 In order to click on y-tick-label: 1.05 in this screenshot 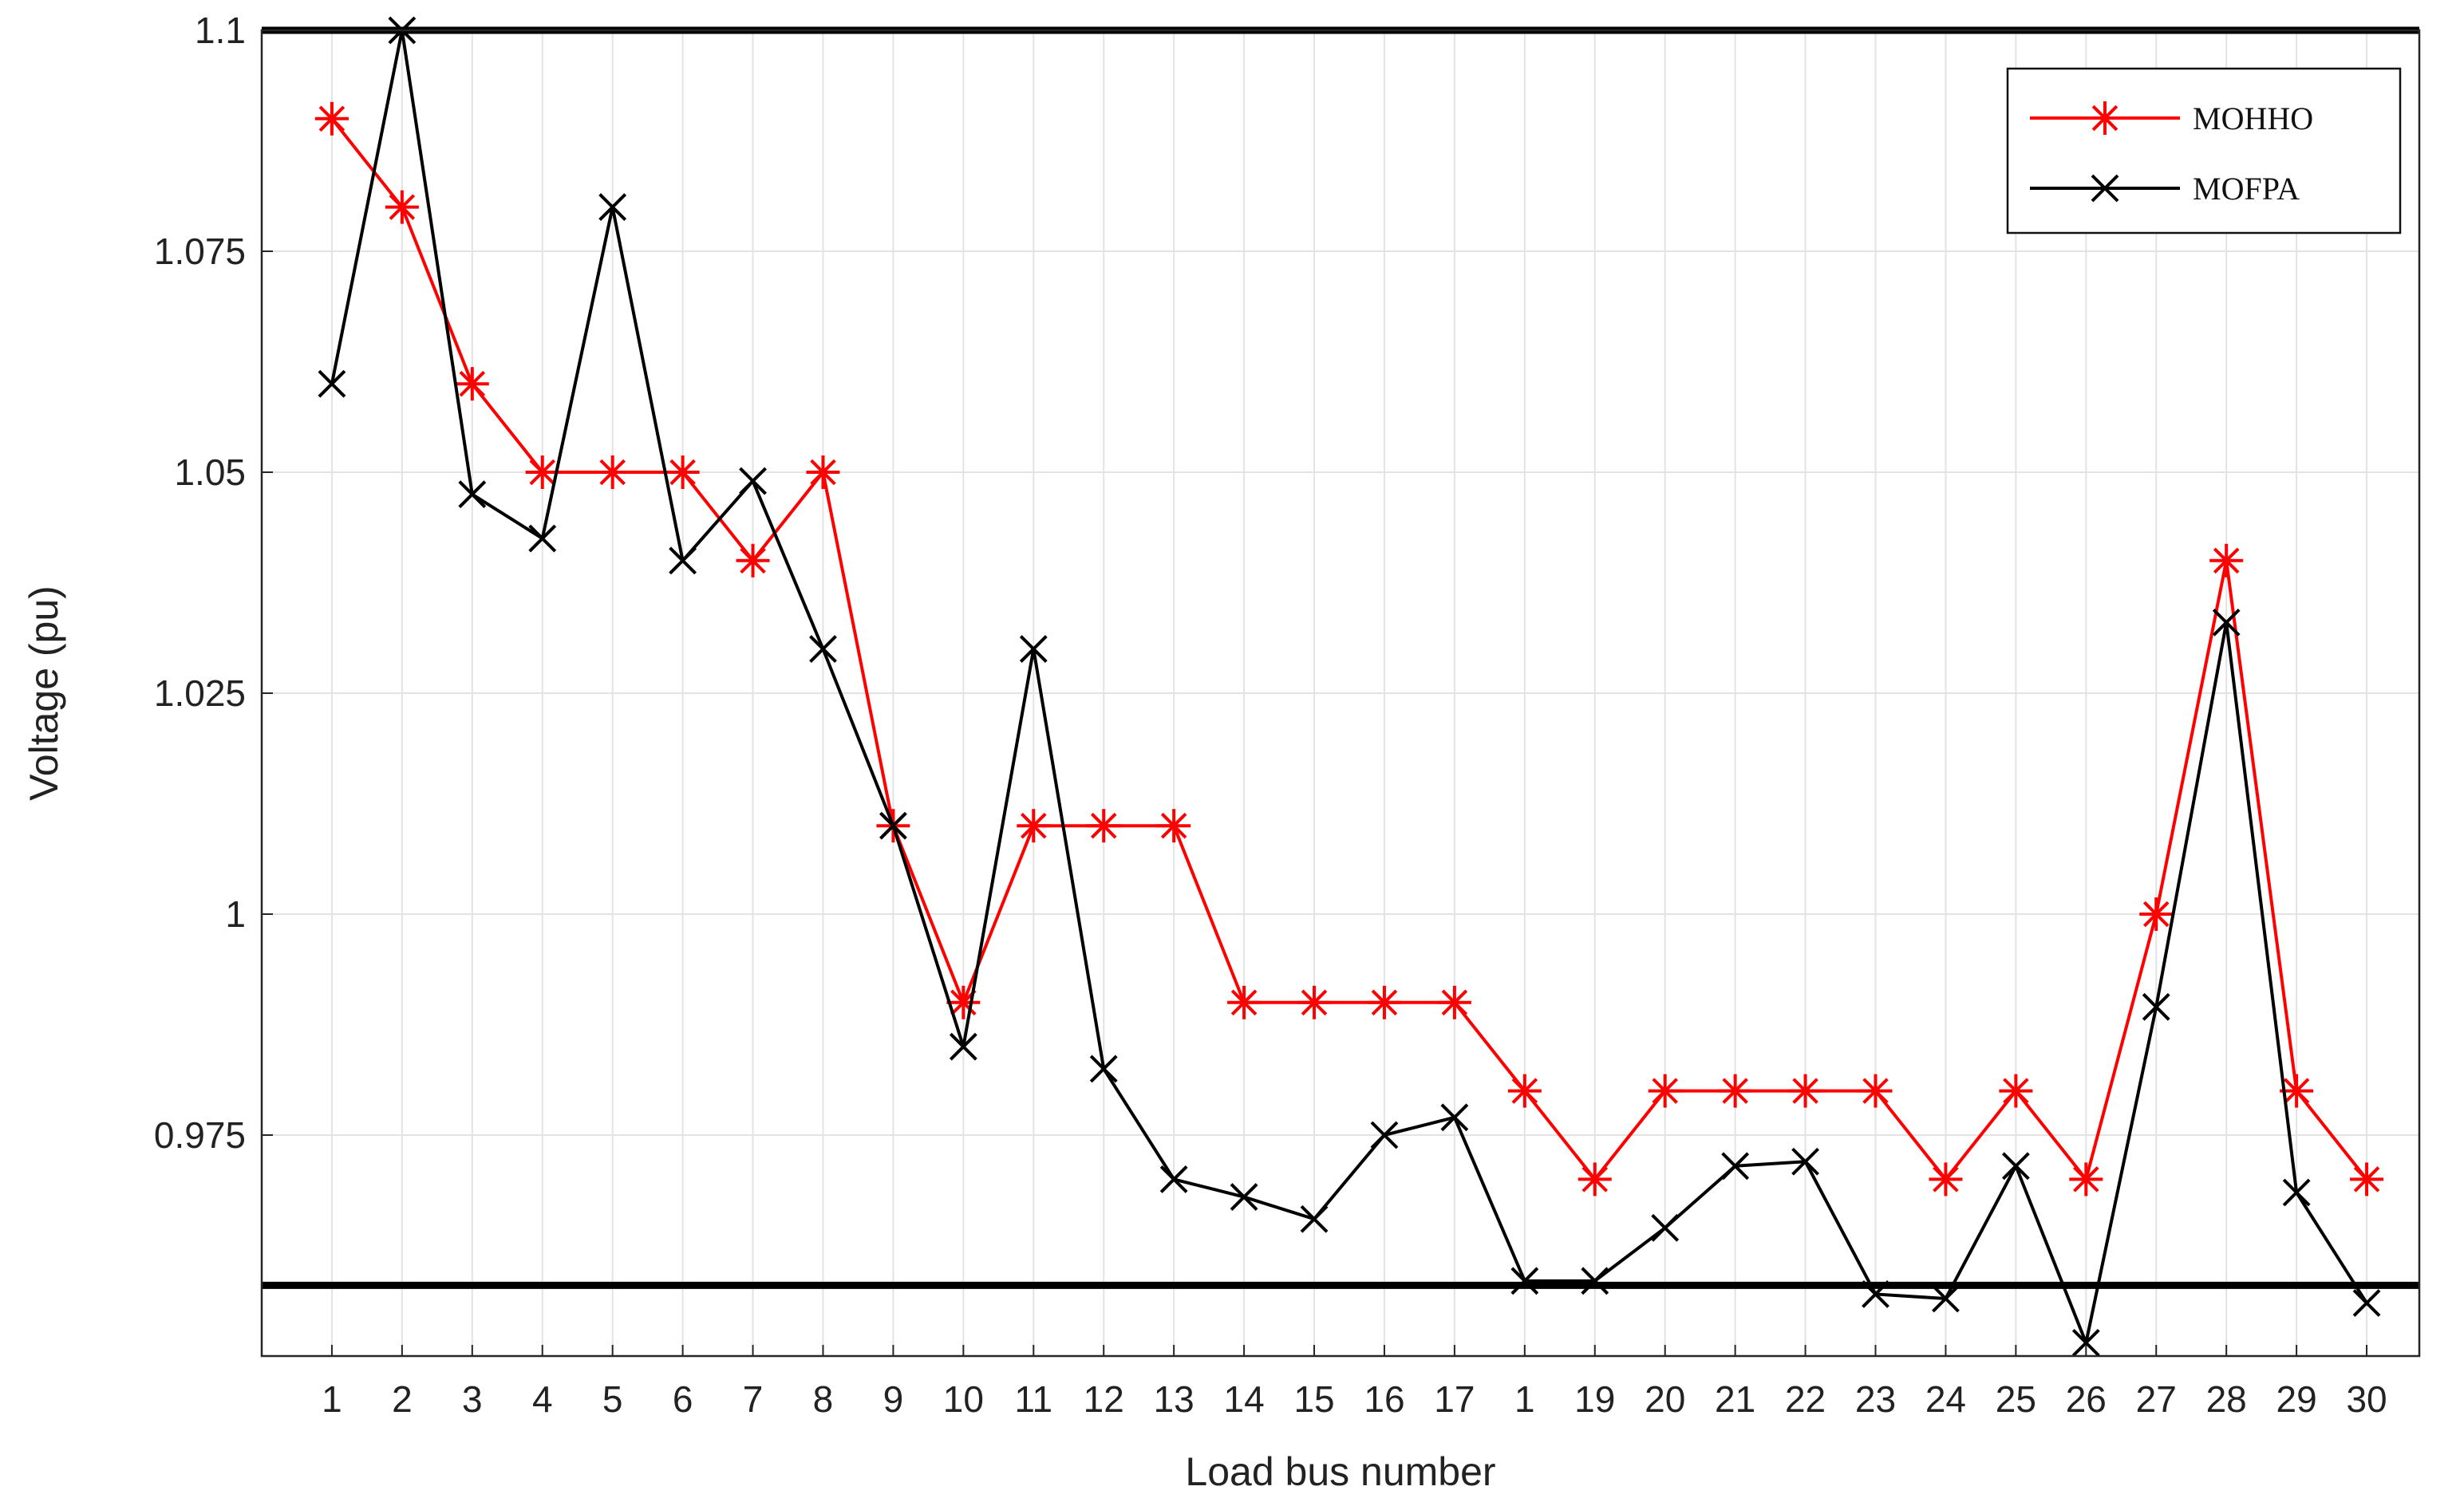, I will do `click(210, 472)`.